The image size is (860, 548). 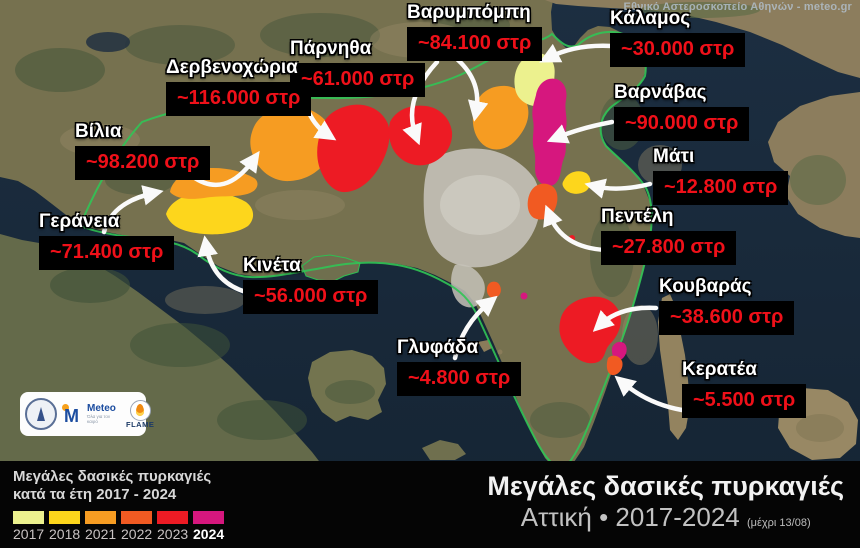 What do you see at coordinates (469, 12) in the screenshot?
I see `fire-place-name: Βαρυμπόμπη` at bounding box center [469, 12].